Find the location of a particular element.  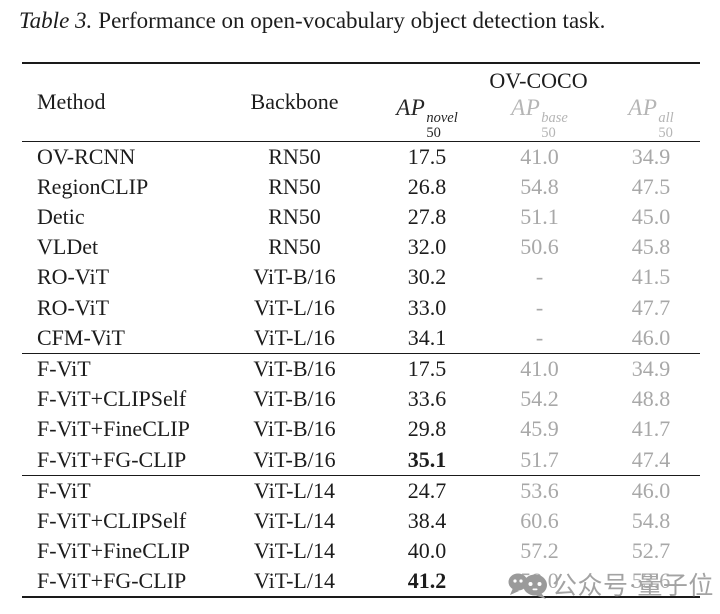

table-row: OV-RCNN RN50 17.5 41.0 34.9 is located at coordinates (361, 156).